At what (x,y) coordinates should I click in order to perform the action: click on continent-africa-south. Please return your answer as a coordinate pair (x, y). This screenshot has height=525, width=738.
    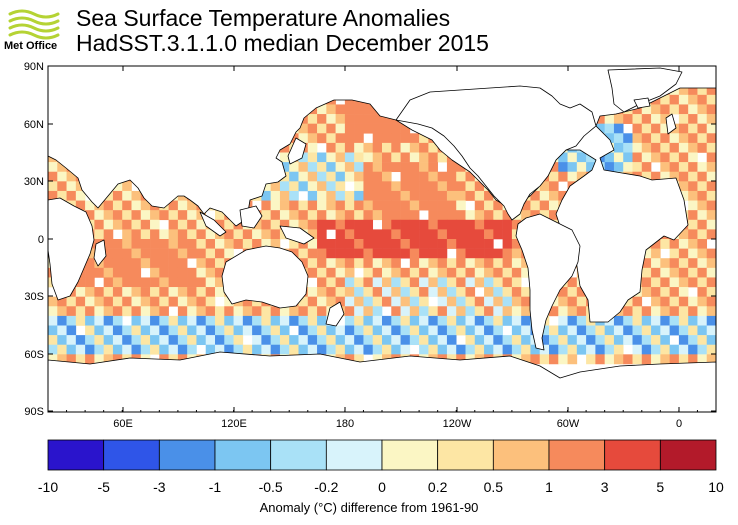
    Looking at the image, I should click on (71, 249).